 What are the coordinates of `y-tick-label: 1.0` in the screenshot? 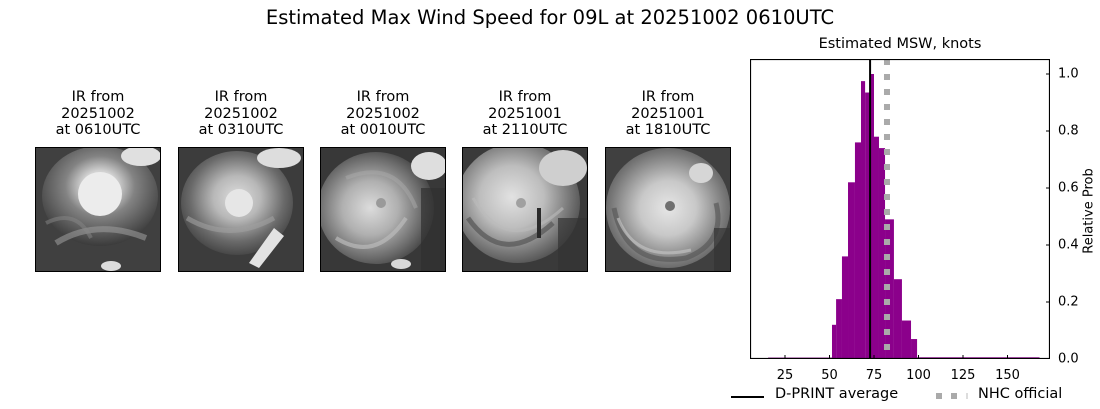 It's located at (1068, 74).